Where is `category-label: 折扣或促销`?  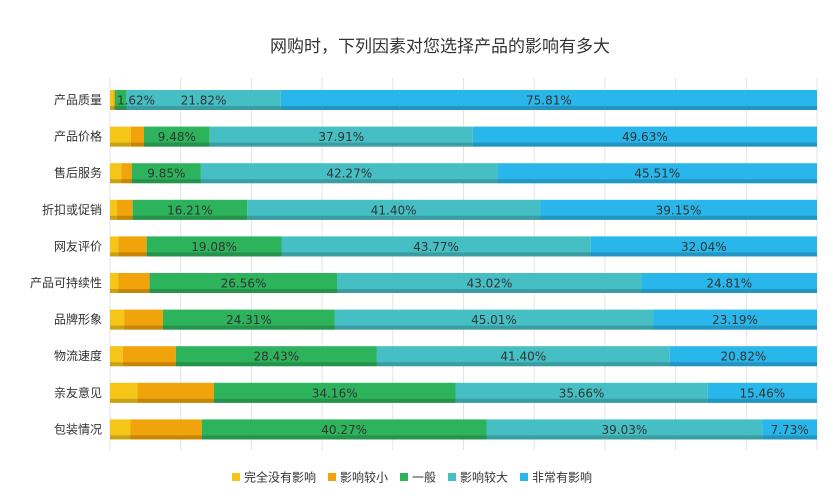 category-label: 折扣或促销 is located at coordinates (72, 209).